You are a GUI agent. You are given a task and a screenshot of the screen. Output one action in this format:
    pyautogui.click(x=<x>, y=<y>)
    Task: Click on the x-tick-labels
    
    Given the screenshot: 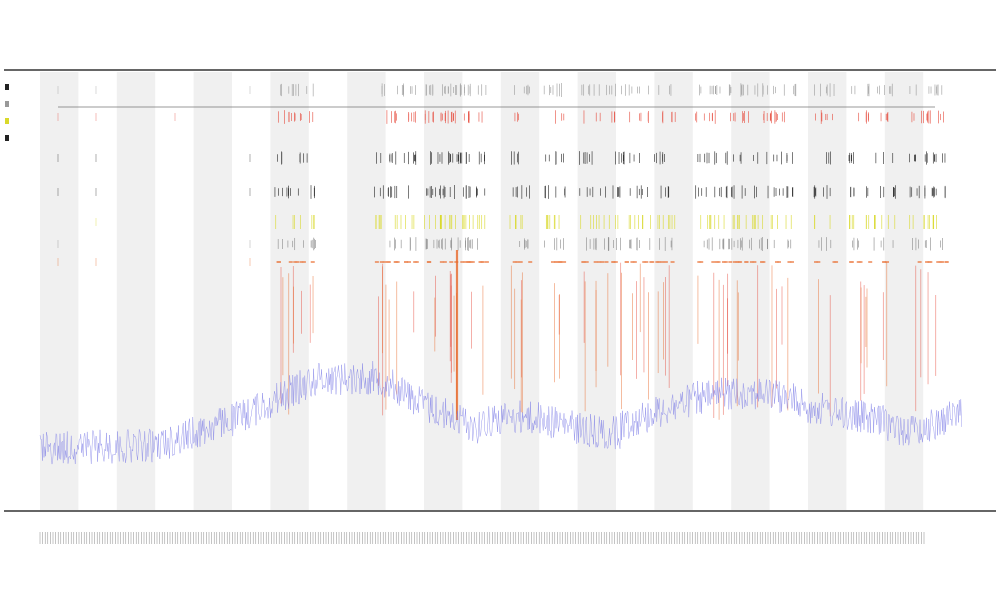 What is the action you would take?
    pyautogui.click(x=482, y=538)
    